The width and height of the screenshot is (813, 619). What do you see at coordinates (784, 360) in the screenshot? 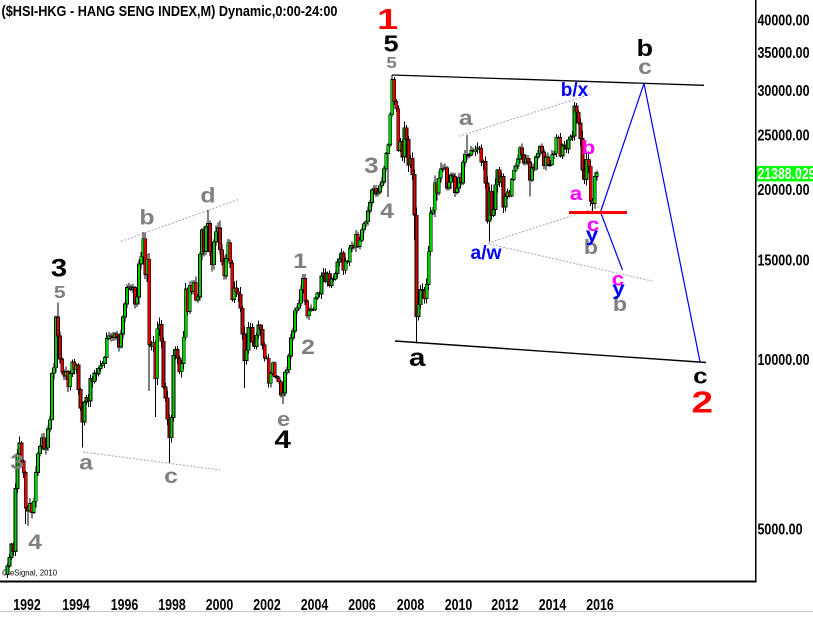
I see `svg-text: 10000.00` at bounding box center [784, 360].